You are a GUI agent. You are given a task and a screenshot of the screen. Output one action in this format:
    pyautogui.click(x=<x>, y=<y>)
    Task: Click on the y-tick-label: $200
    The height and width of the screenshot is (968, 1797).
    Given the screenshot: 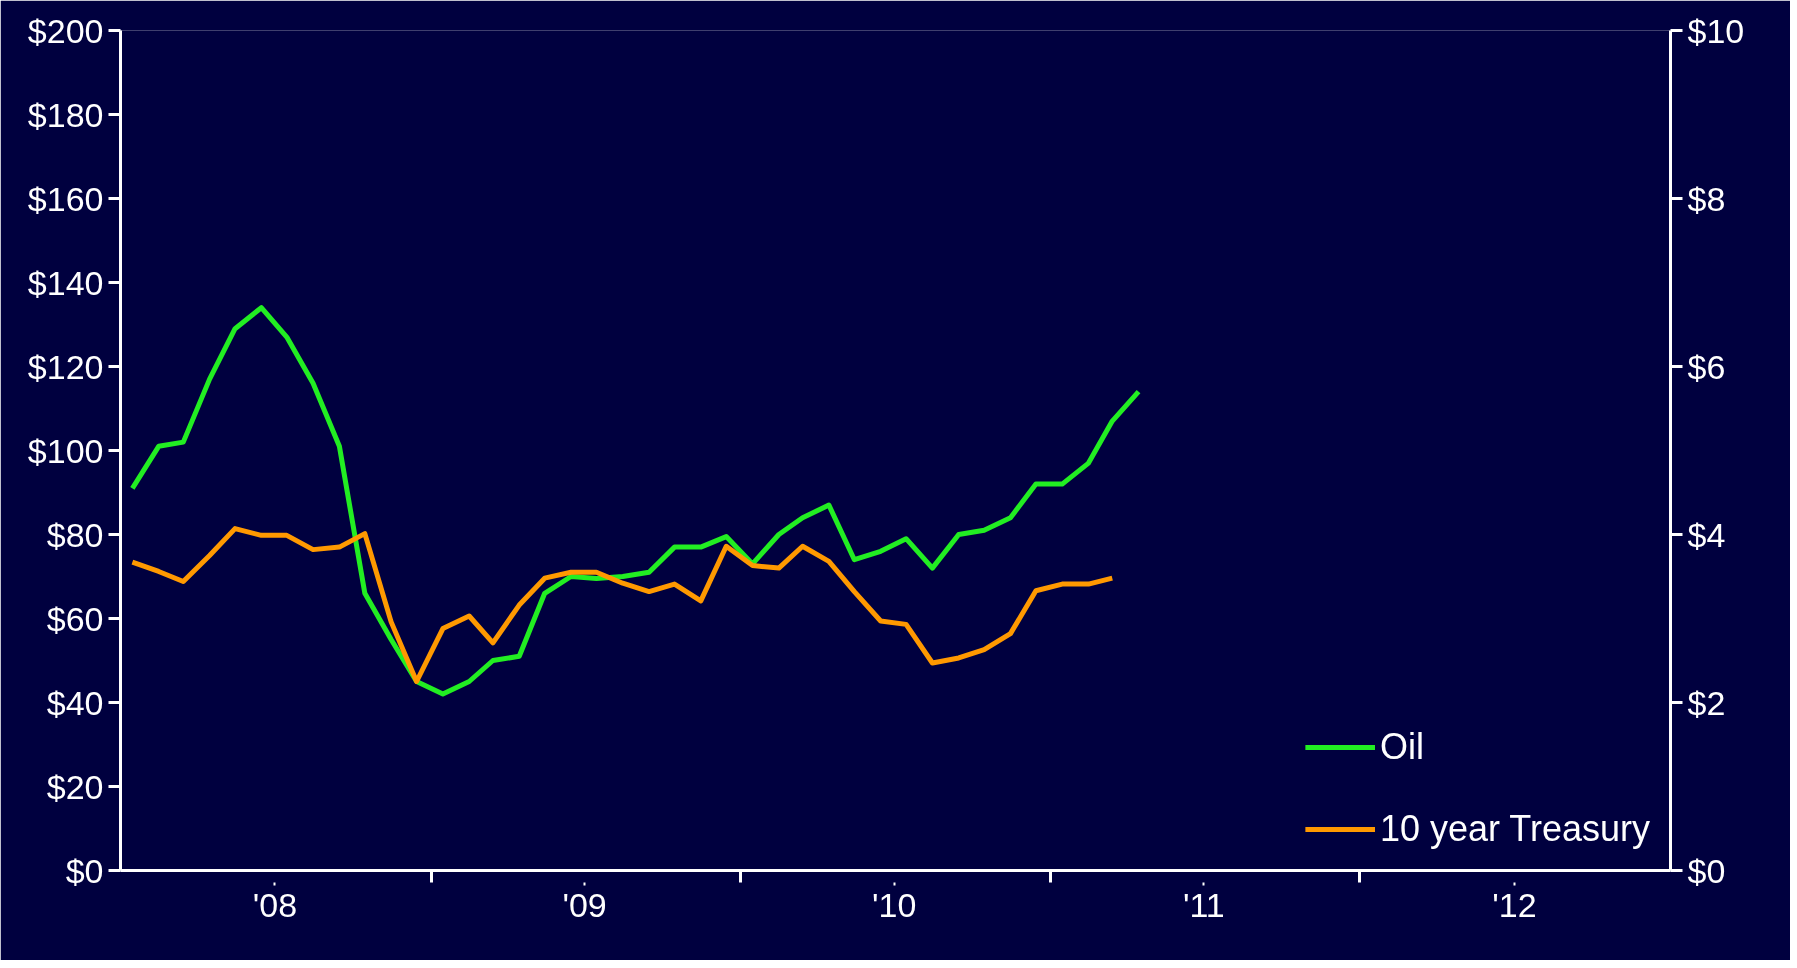 What is the action you would take?
    pyautogui.click(x=65, y=30)
    